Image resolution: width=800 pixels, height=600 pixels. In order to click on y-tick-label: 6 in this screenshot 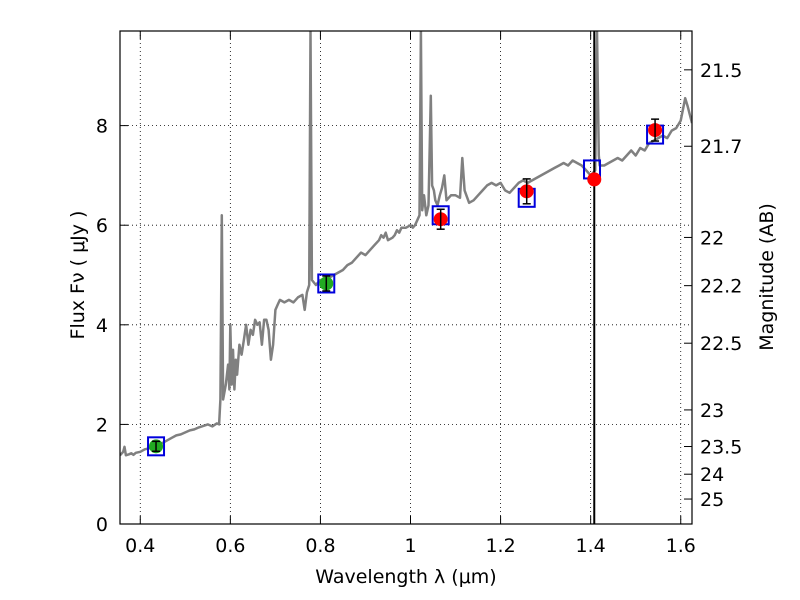, I will do `click(102, 226)`.